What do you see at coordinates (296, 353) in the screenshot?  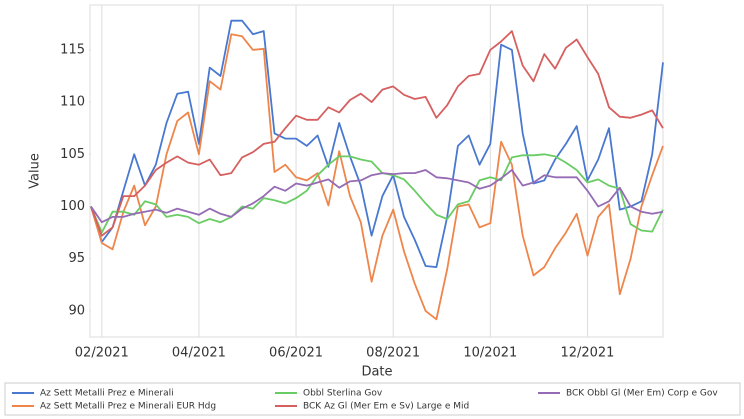 I see `x-tick-label: 06/2021` at bounding box center [296, 353].